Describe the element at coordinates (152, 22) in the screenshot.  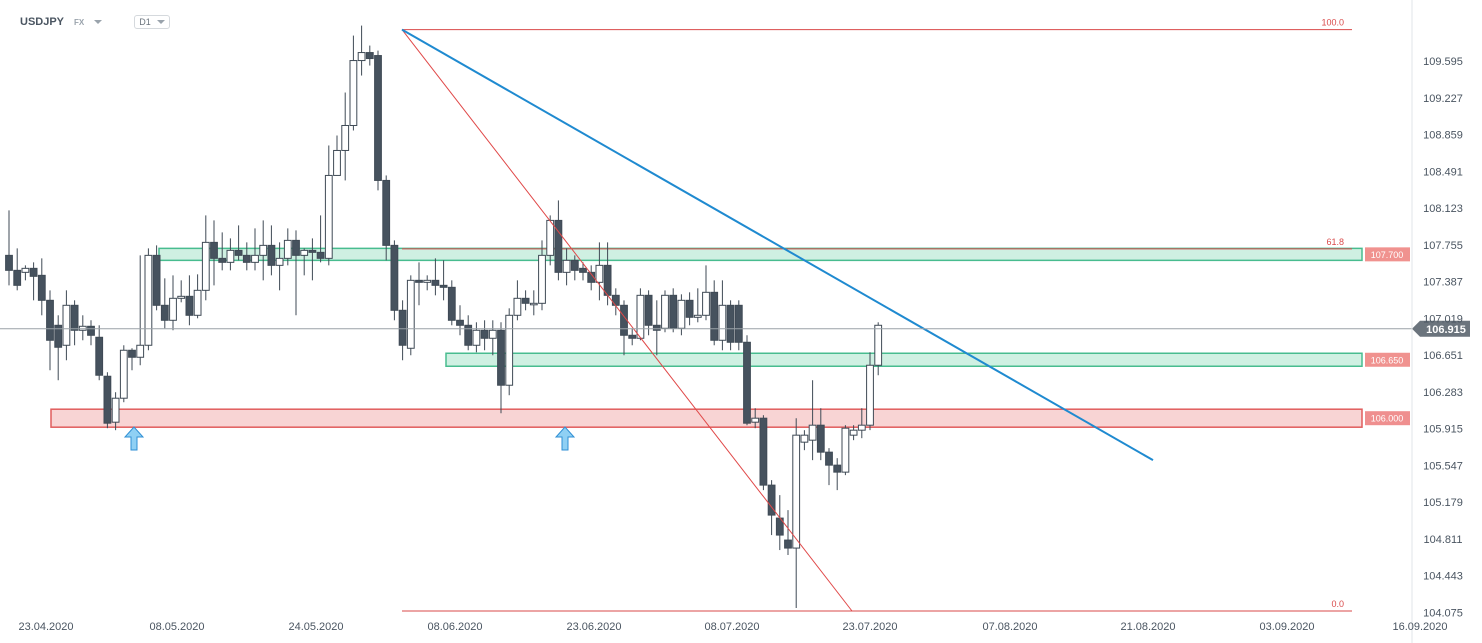
I see `timeframe-select: D1` at that location.